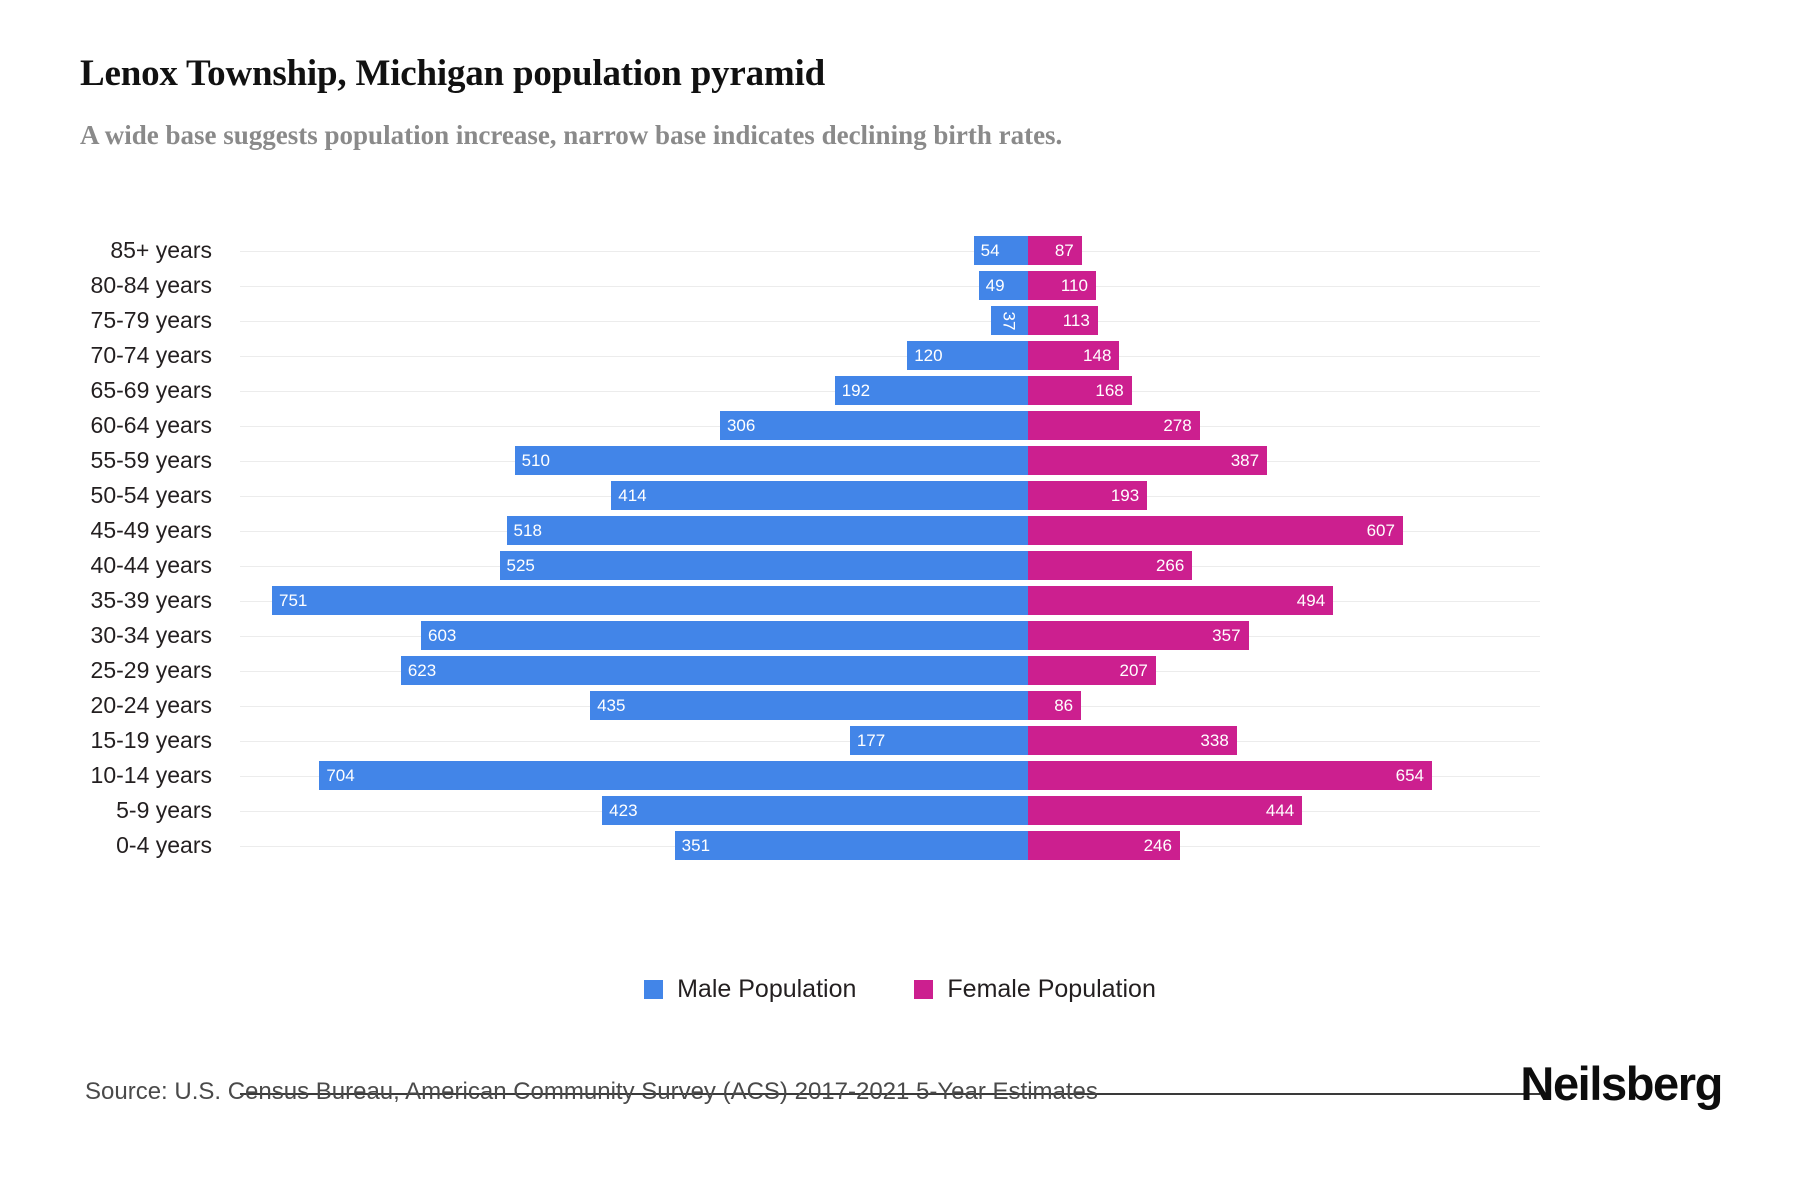 The height and width of the screenshot is (1200, 1800). Describe the element at coordinates (1181, 600) in the screenshot. I see `female-bar: 494` at that location.